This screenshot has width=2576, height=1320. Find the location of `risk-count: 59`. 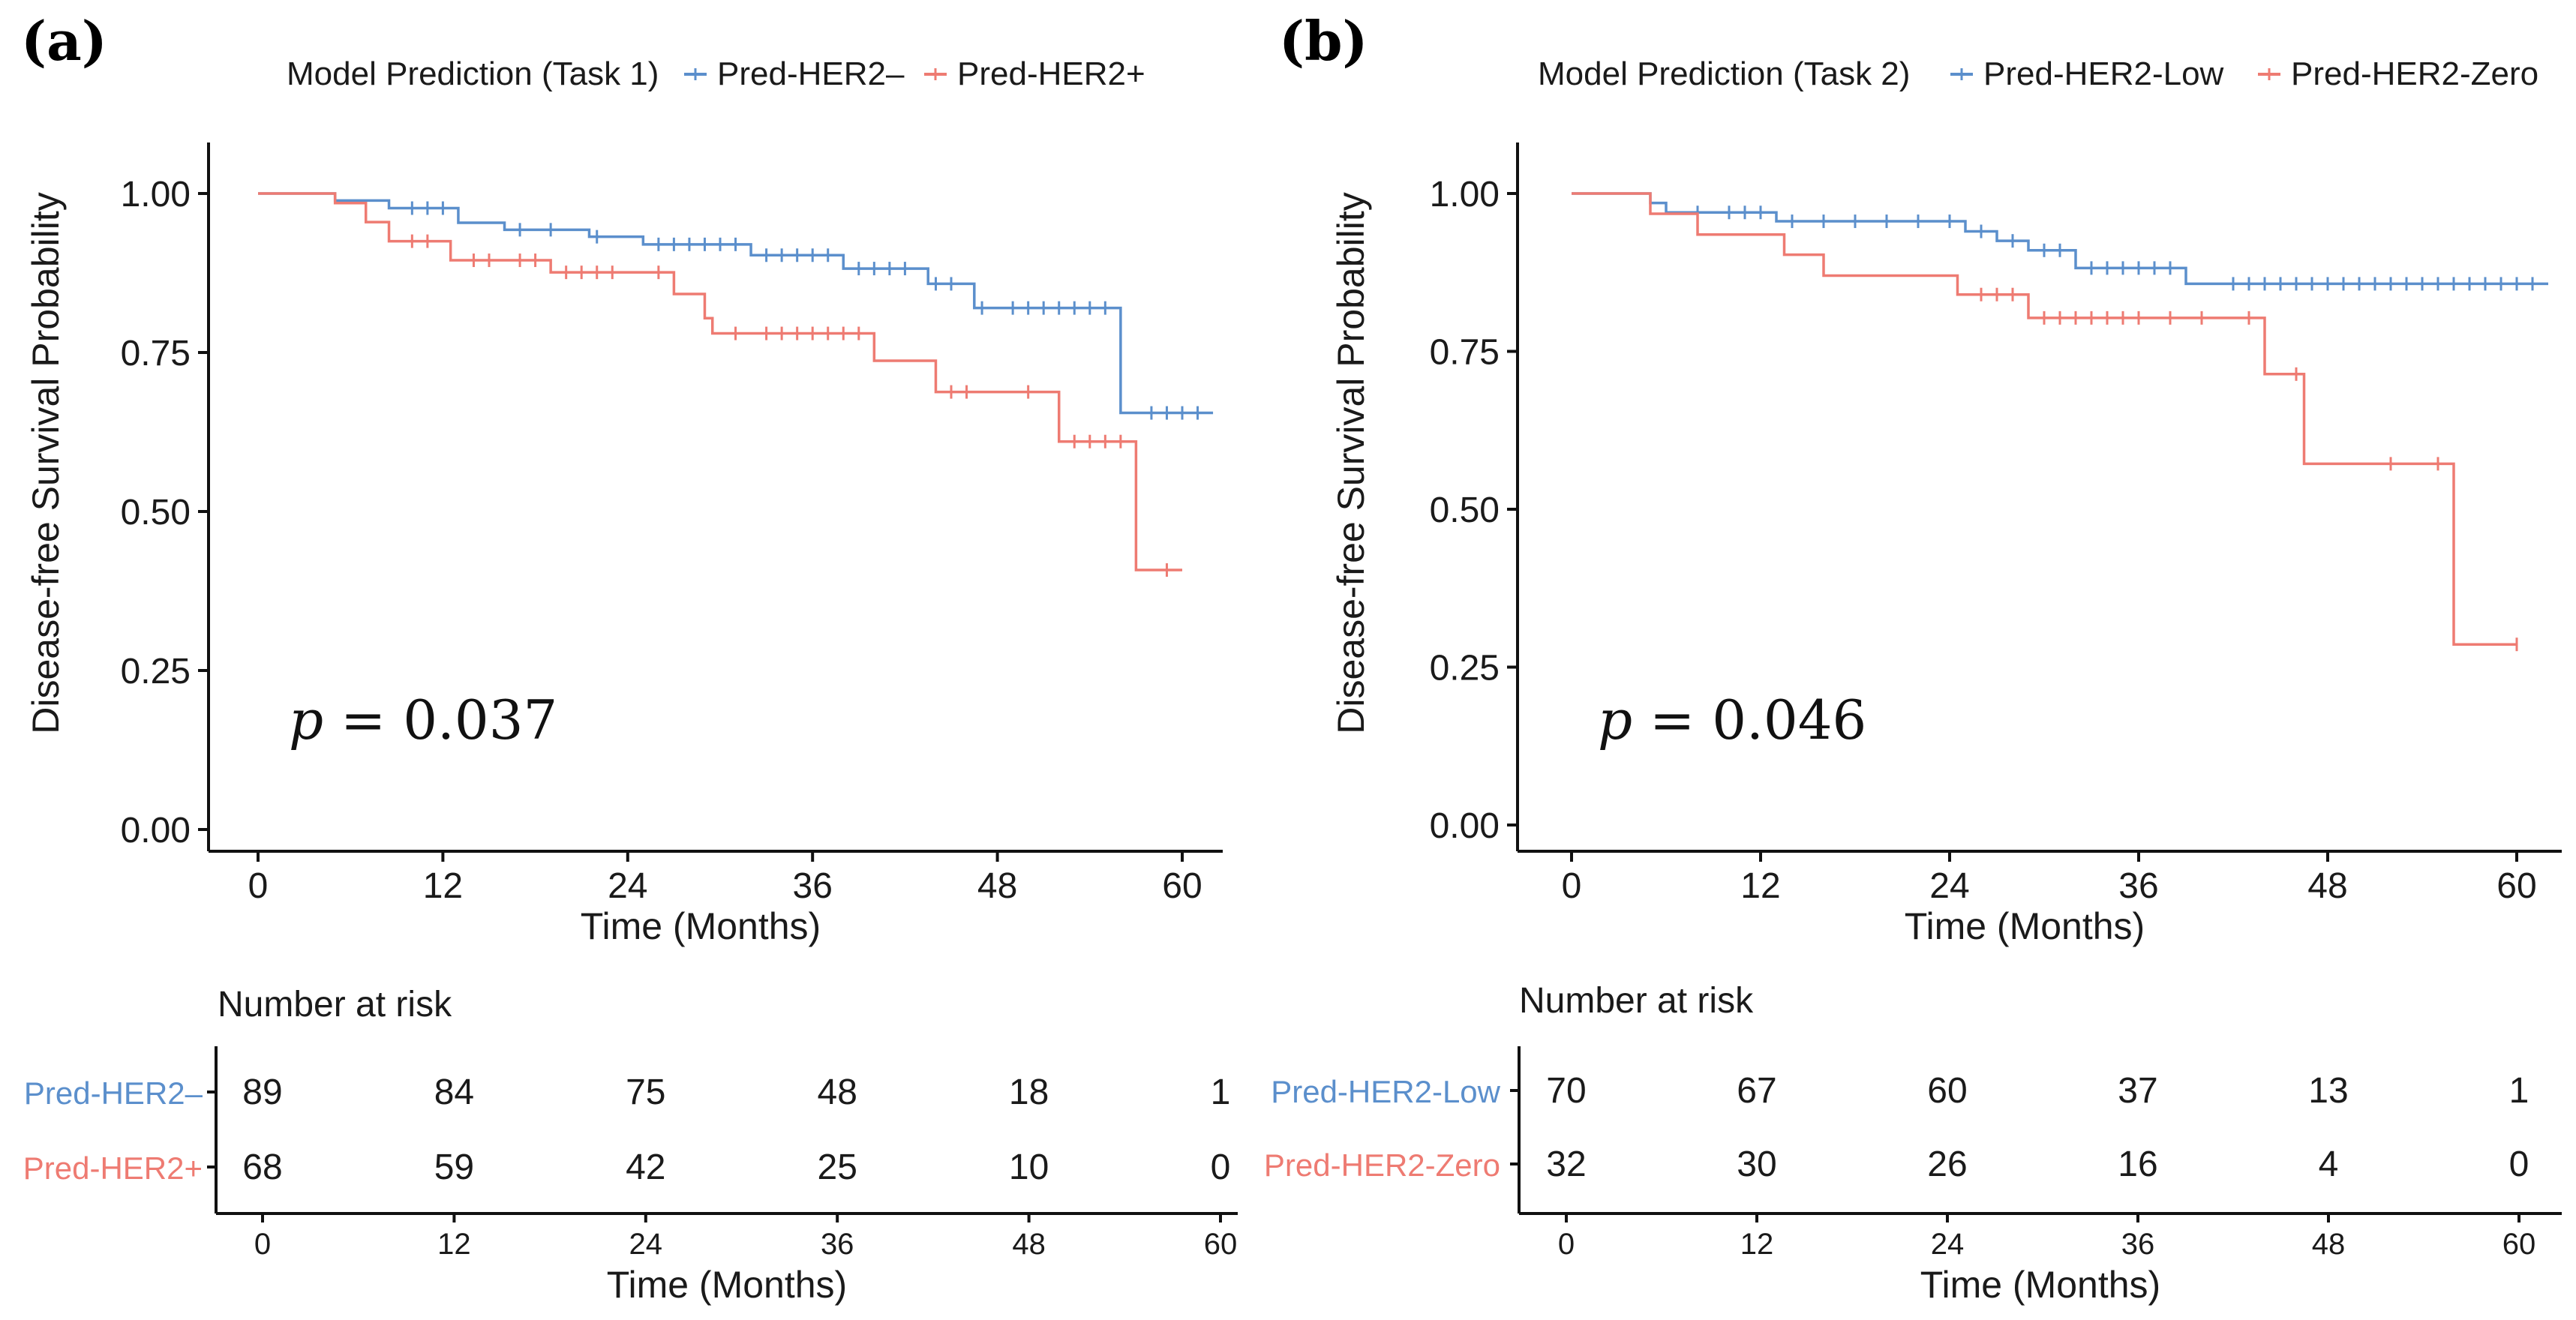

risk-count: 59 is located at coordinates (454, 1167).